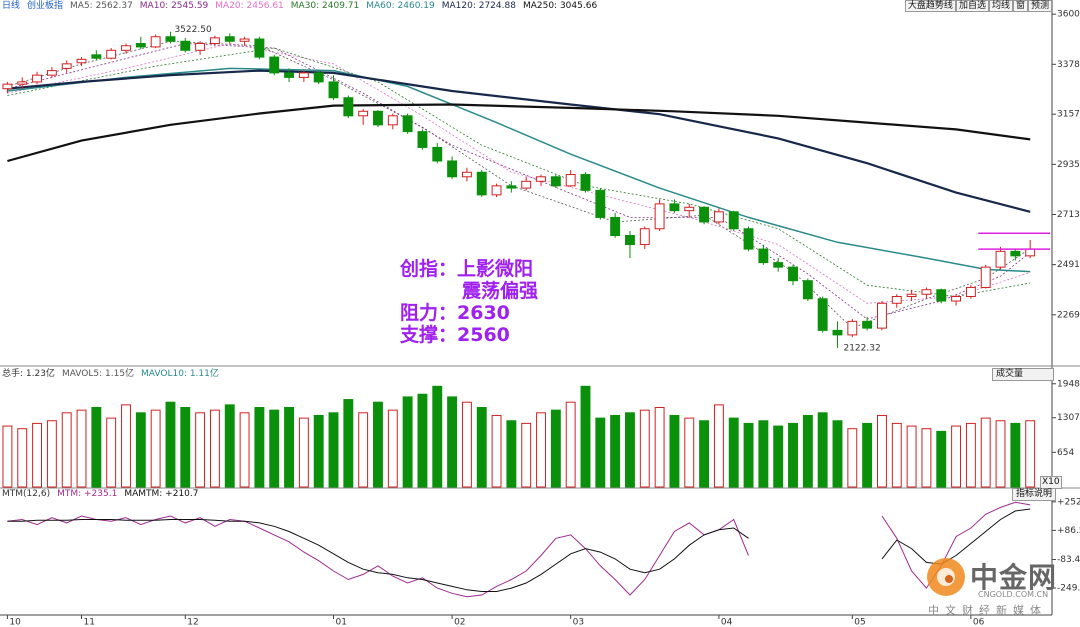 The image size is (1080, 627). What do you see at coordinates (560, 6) in the screenshot?
I see `legend-entry: MA250: 3045.66` at bounding box center [560, 6].